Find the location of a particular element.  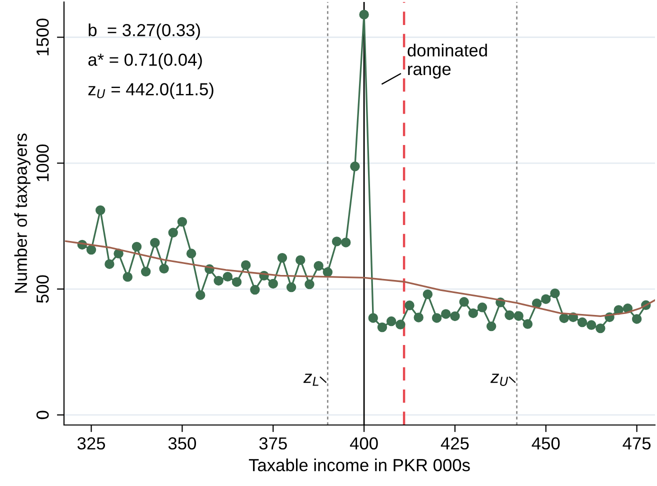

x-tick-label: 350 is located at coordinates (182, 443).